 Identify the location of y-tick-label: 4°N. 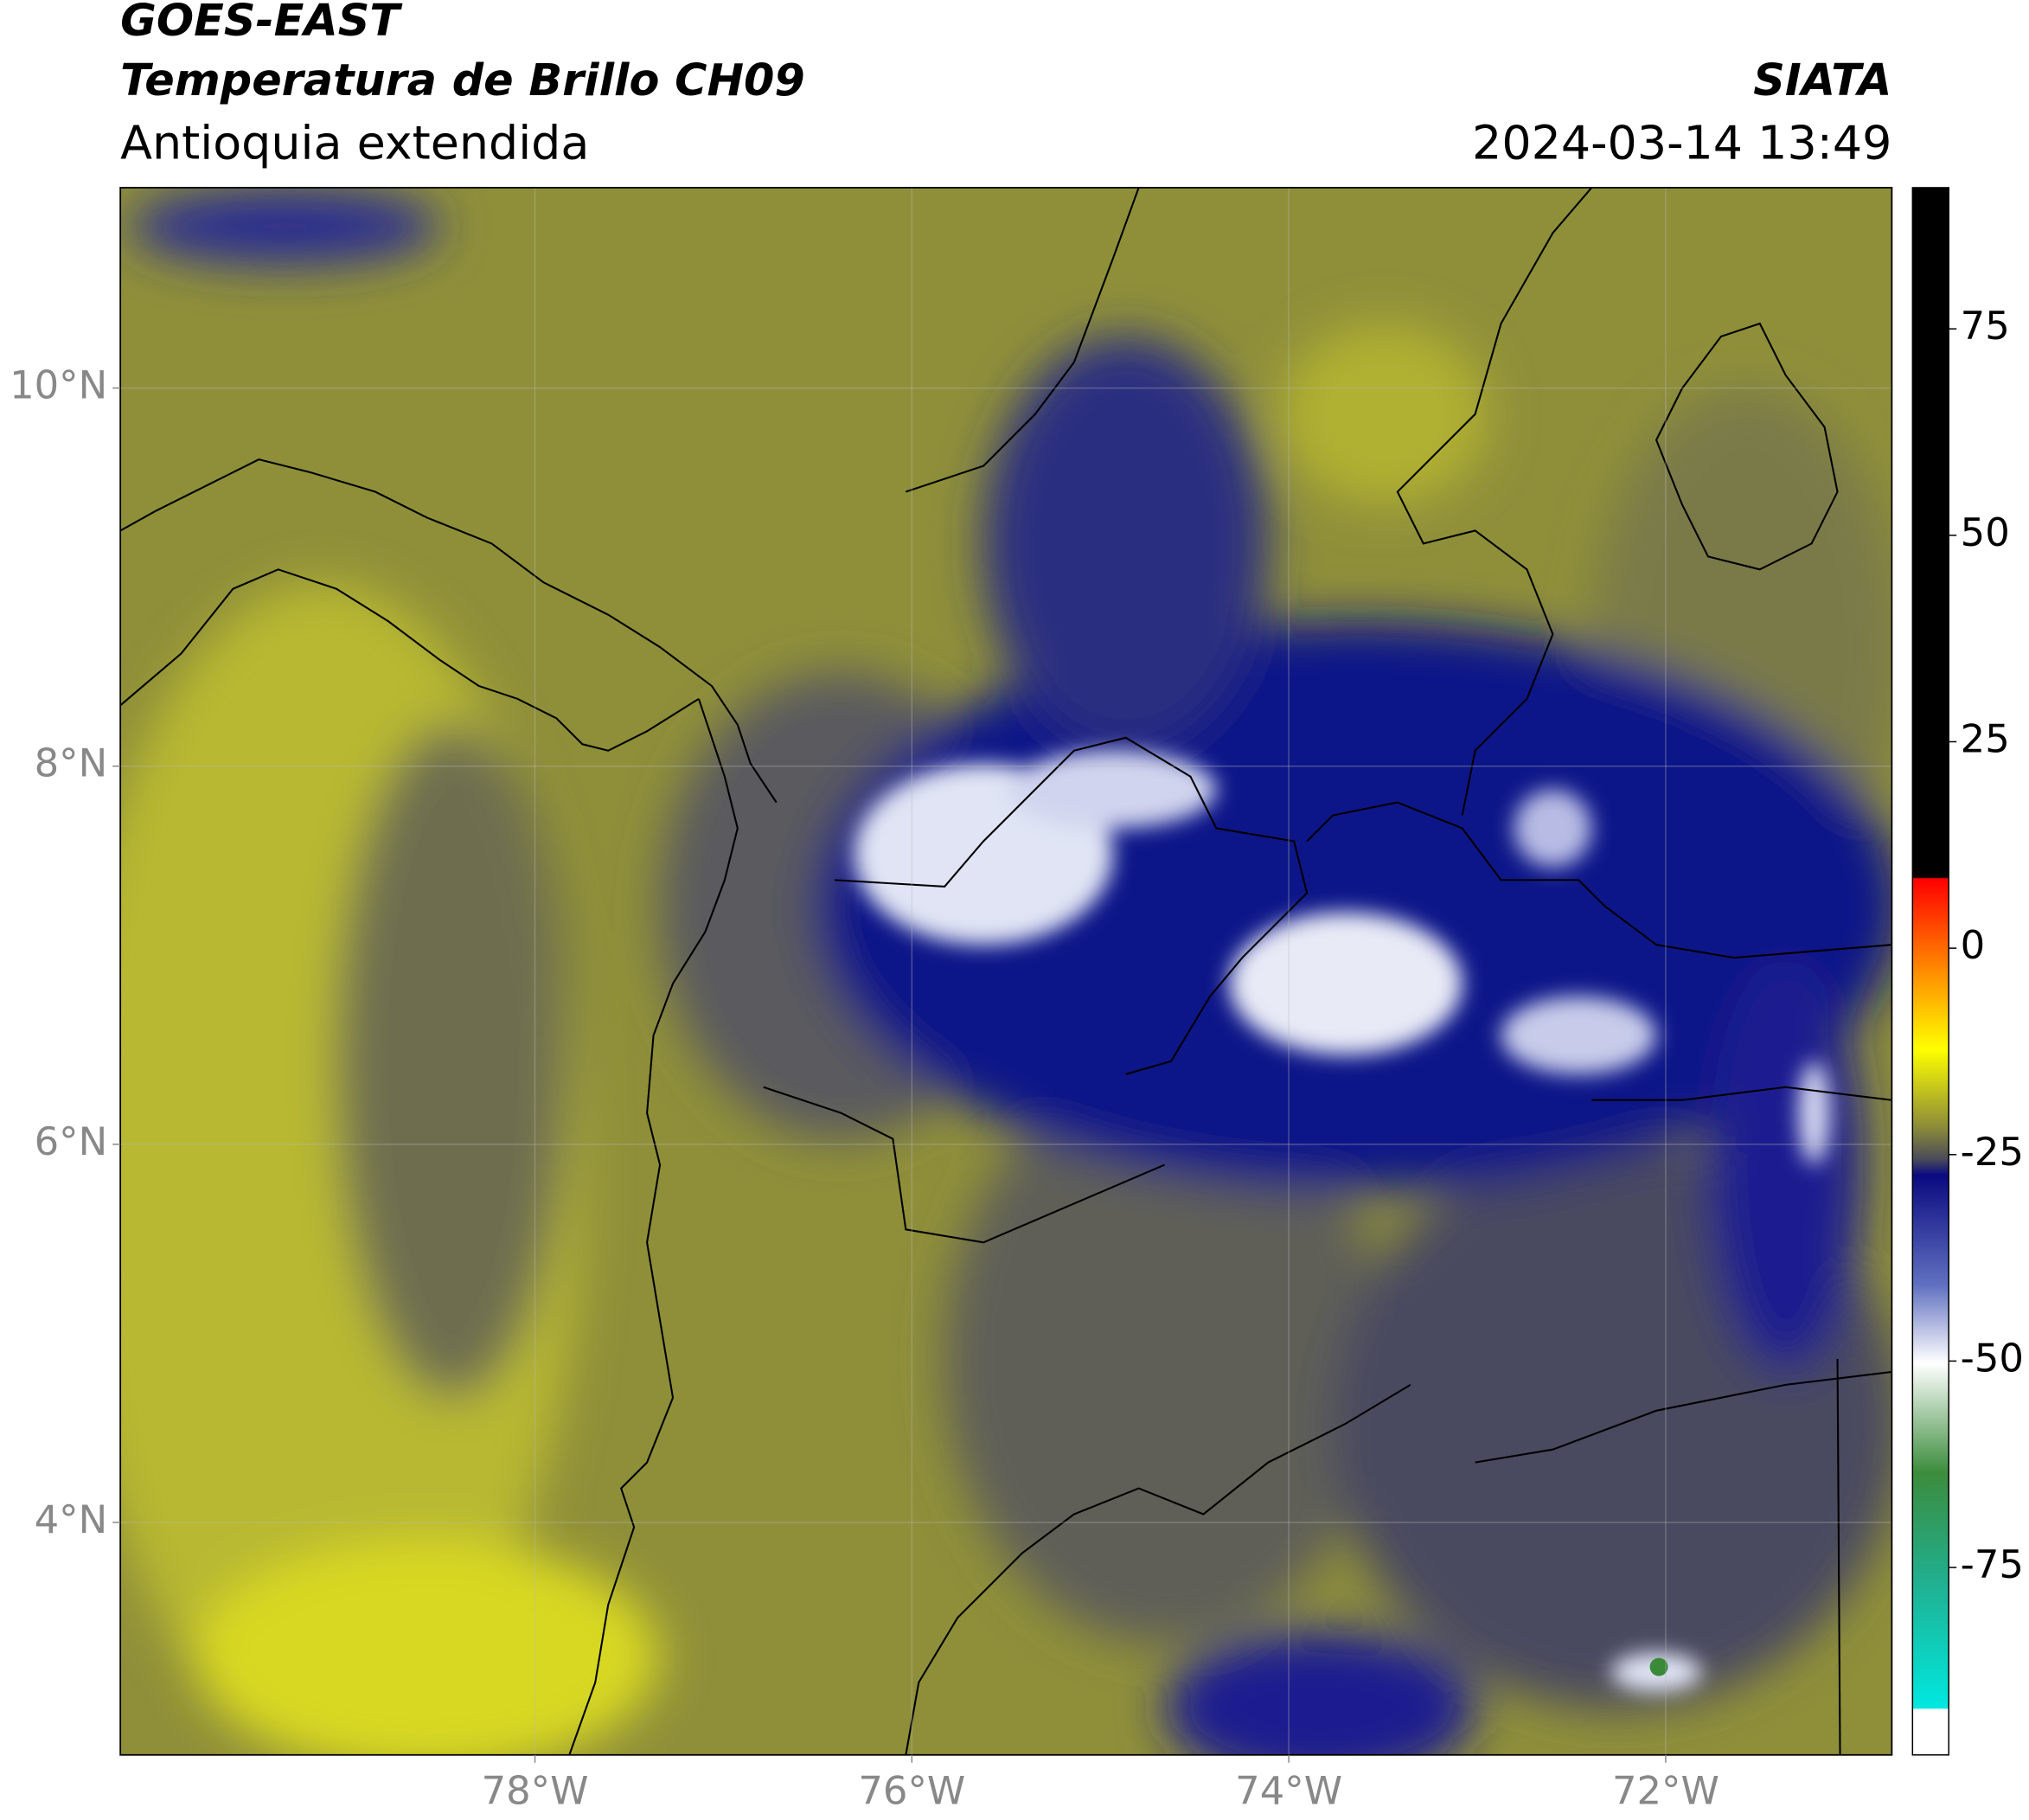
(71, 1519).